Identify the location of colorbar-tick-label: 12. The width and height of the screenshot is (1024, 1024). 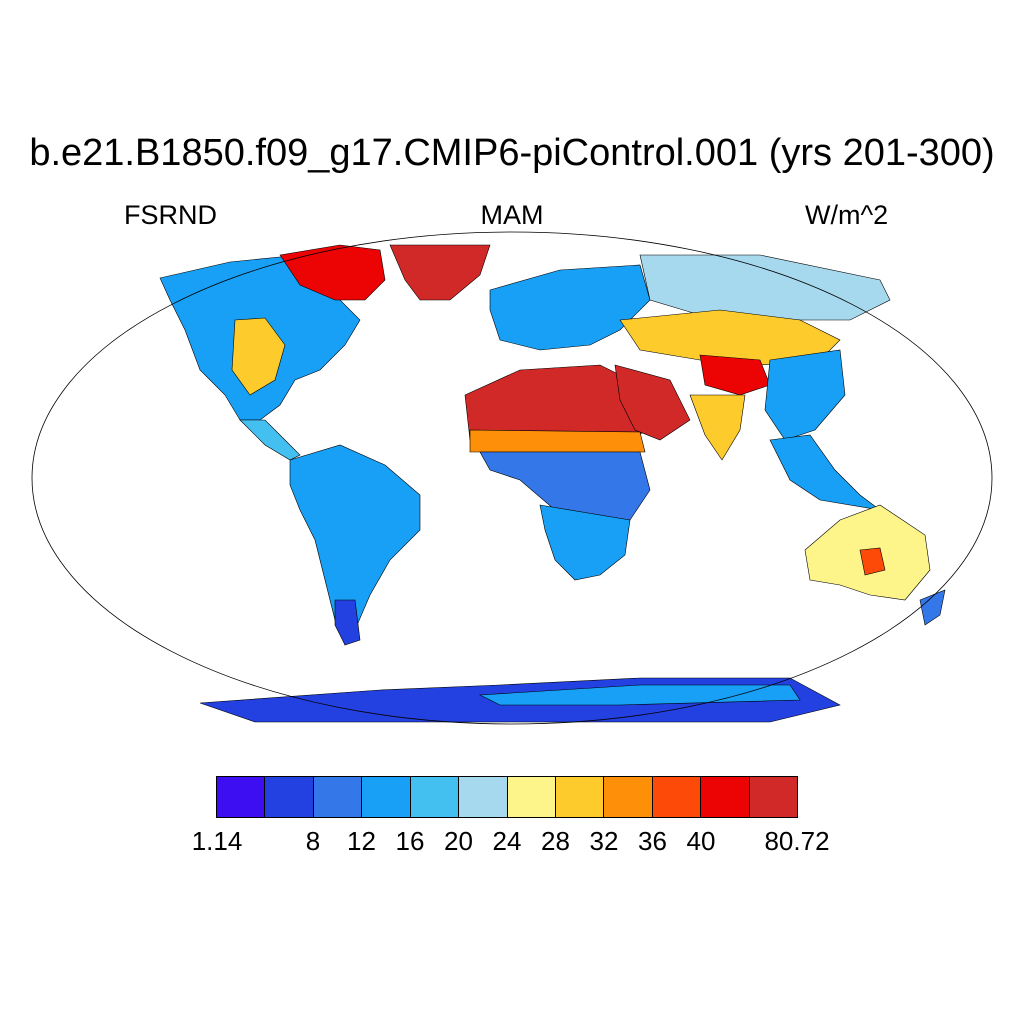
(361, 841).